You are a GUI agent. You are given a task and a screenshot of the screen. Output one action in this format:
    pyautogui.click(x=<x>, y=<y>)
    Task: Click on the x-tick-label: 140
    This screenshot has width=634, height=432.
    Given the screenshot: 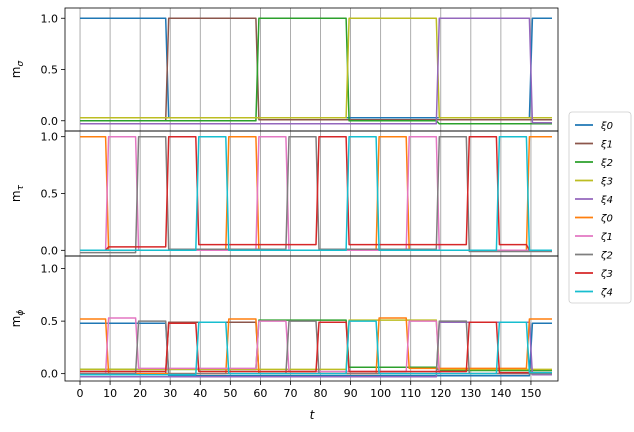 What is the action you would take?
    pyautogui.click(x=500, y=393)
    